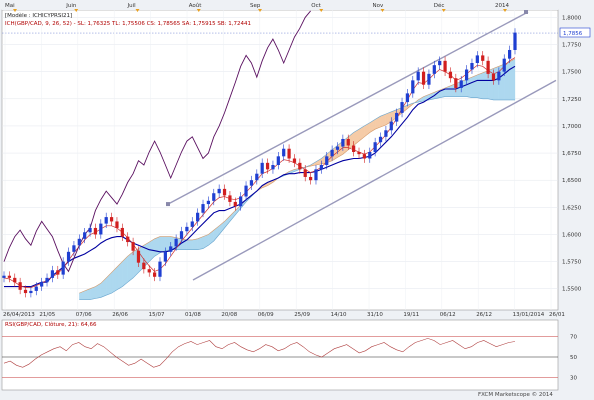 This screenshot has height=400, width=594. What do you see at coordinates (572, 154) in the screenshot?
I see `y-tick-label: 1,6750` at bounding box center [572, 154].